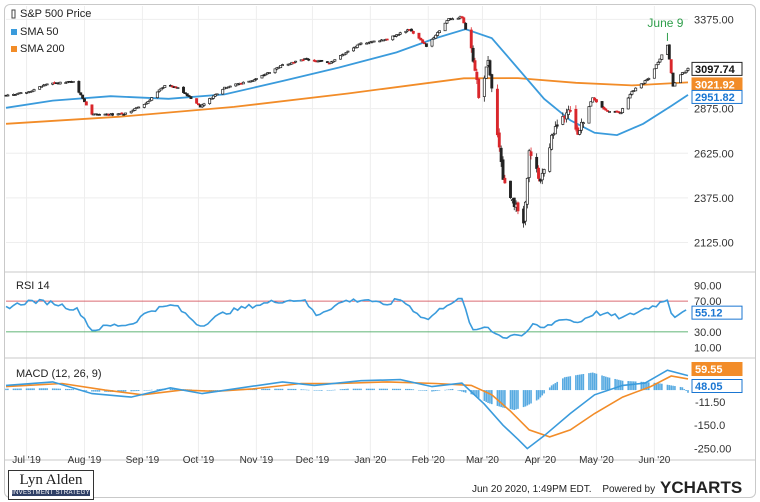  I want to click on x-tick-label: Mar '20, so click(482, 460).